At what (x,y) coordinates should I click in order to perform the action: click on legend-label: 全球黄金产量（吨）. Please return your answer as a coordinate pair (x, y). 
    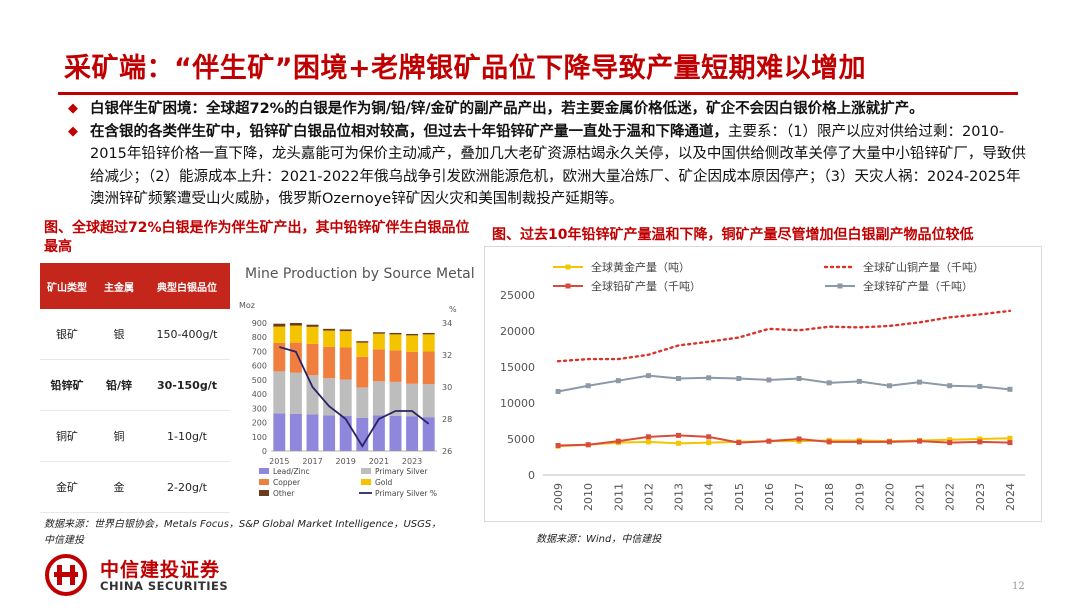
    Looking at the image, I should click on (640, 267).